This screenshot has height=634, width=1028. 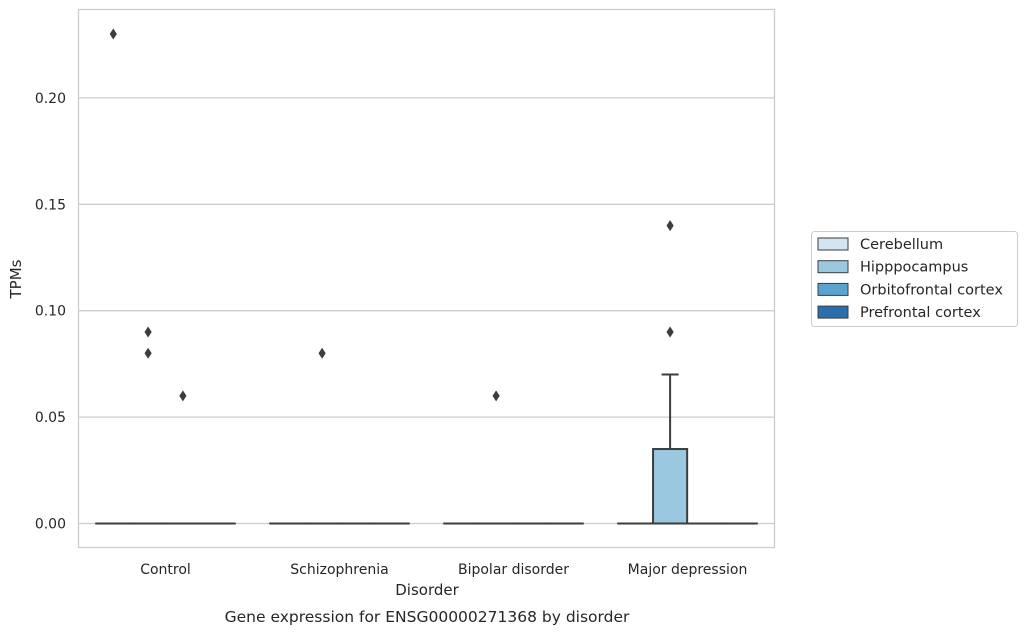 I want to click on x-tick-label: Control, so click(x=165, y=570).